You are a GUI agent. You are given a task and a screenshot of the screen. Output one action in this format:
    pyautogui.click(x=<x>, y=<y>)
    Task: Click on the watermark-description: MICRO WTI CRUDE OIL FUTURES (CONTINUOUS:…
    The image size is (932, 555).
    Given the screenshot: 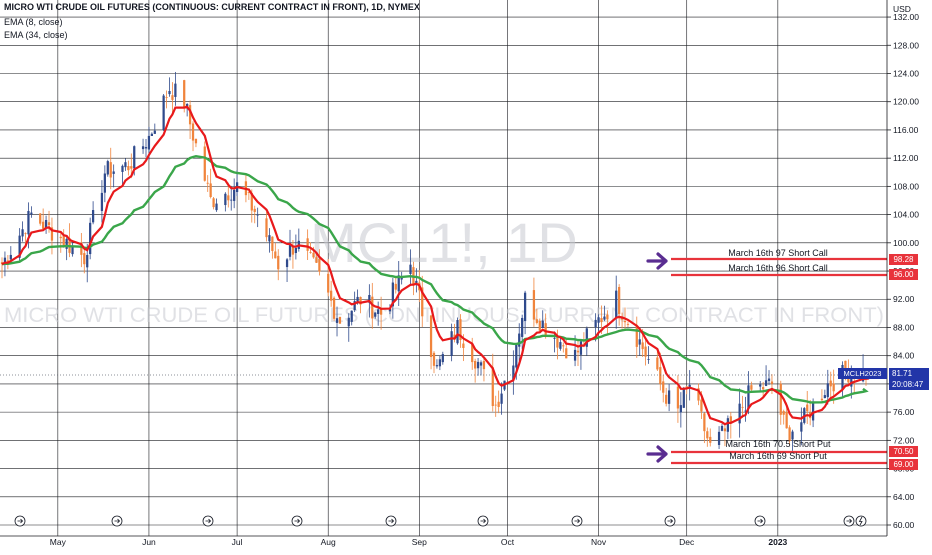 What is the action you would take?
    pyautogui.click(x=444, y=315)
    